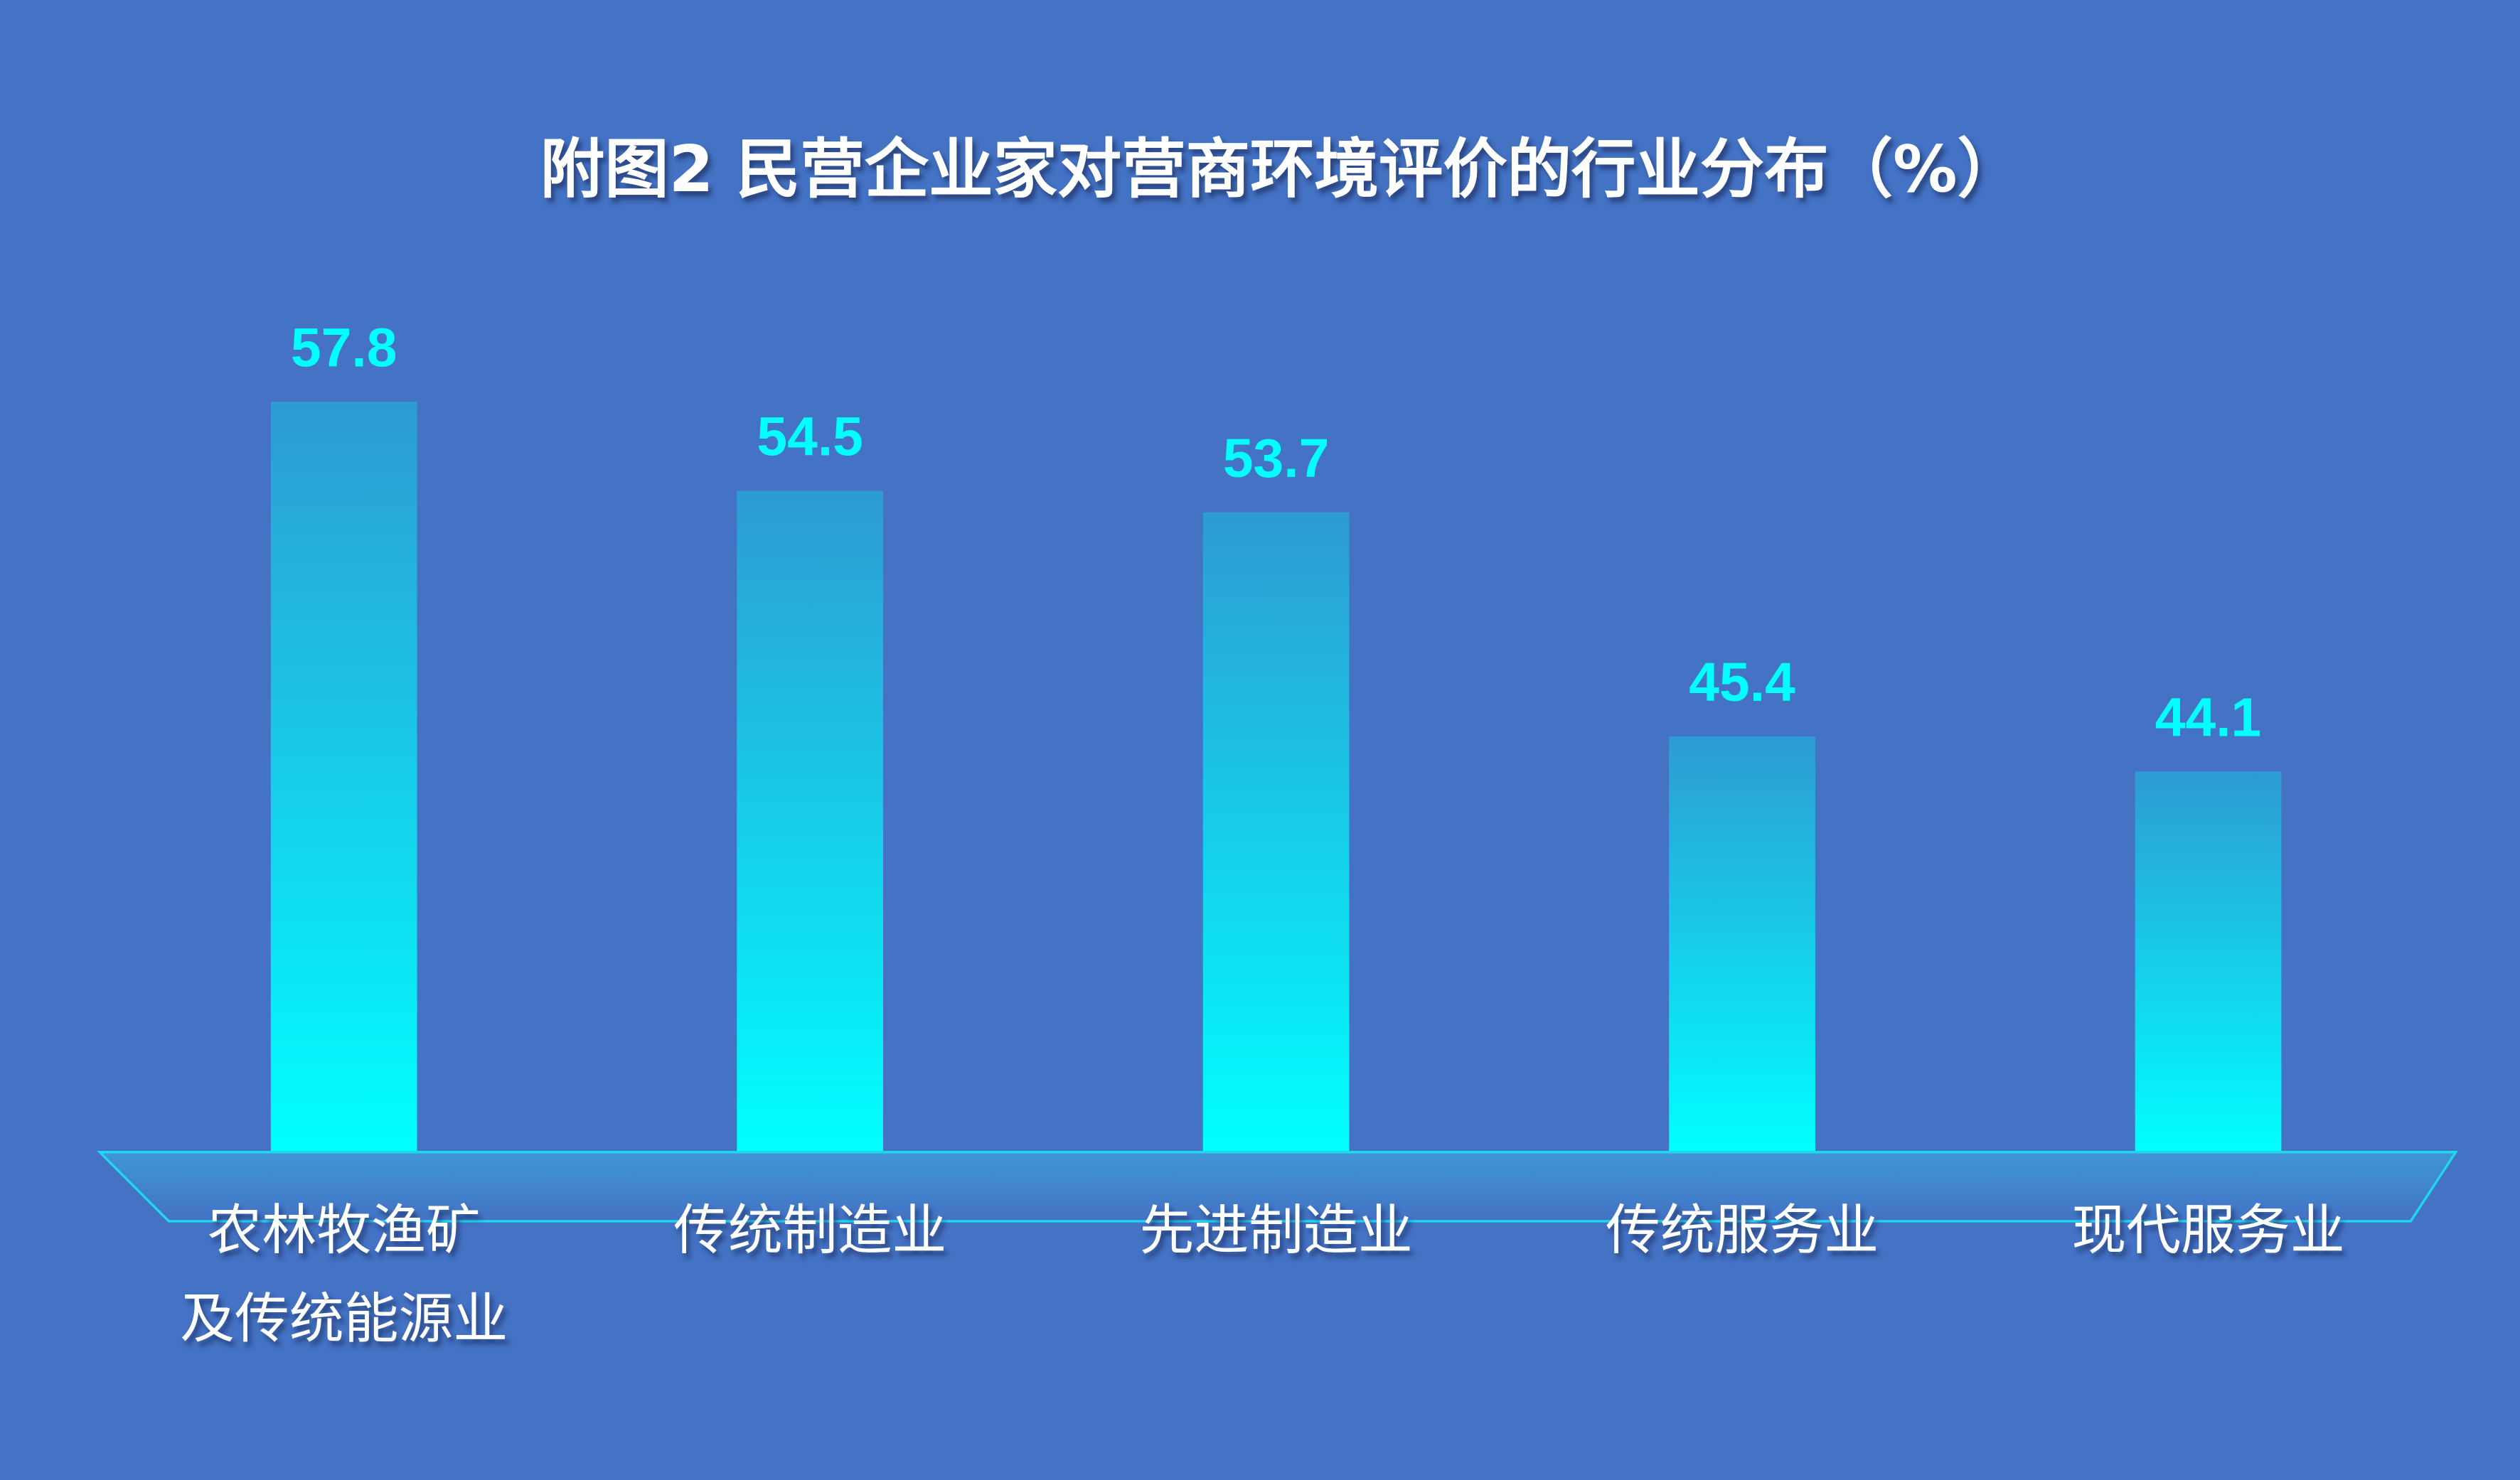 The height and width of the screenshot is (1480, 2520). What do you see at coordinates (1281, 169) in the screenshot?
I see `chart-title: 附图2 民营企业家对营商环境评价的行业分布（%）` at bounding box center [1281, 169].